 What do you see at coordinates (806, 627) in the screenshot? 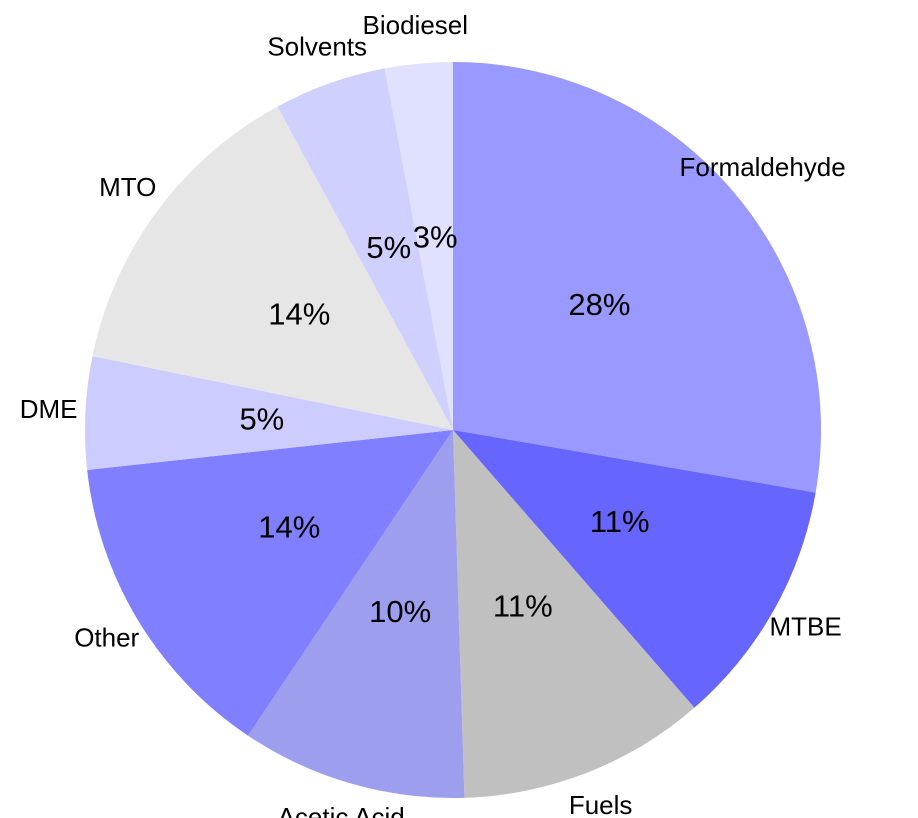
I see `slice-name-label: MTBE` at bounding box center [806, 627].